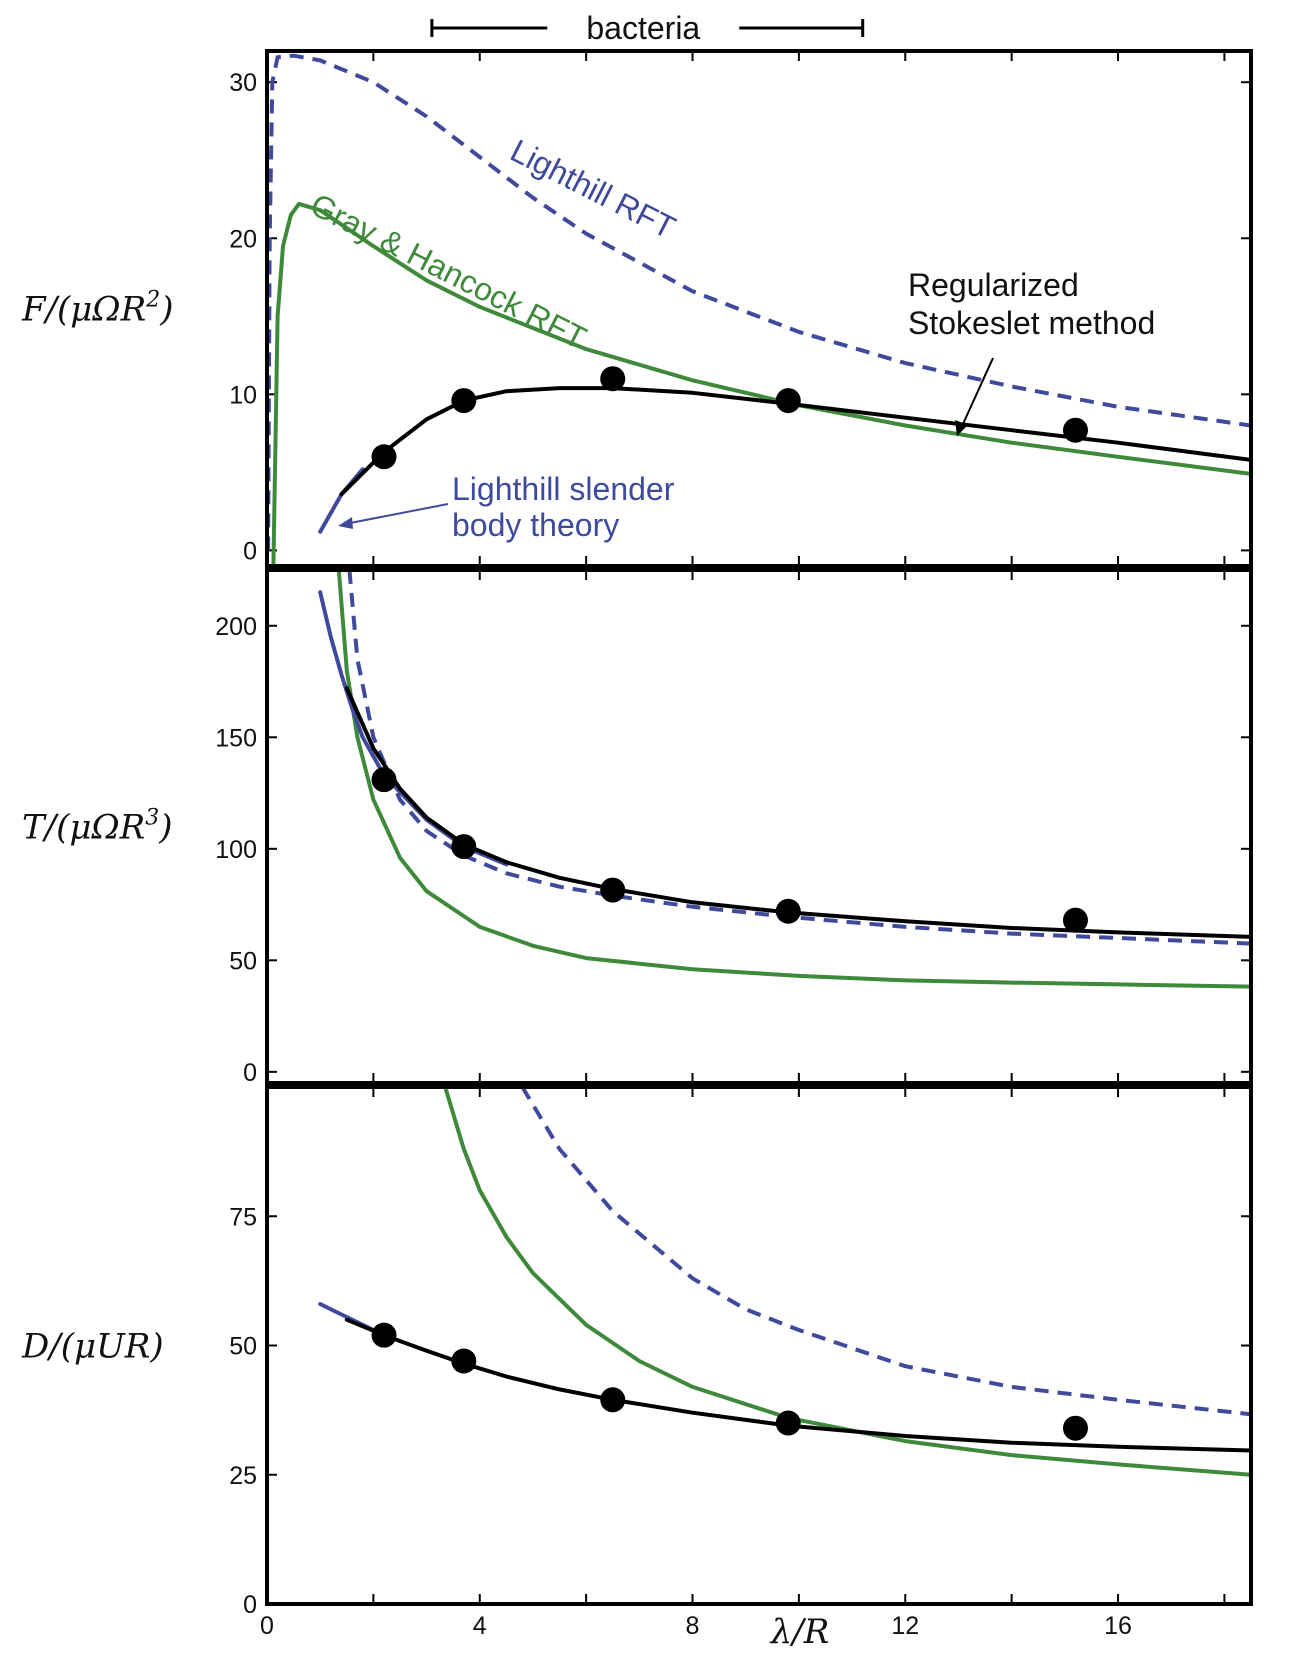  Describe the element at coordinates (448, 271) in the screenshot. I see `gray-hancock-rft-label: Gray & Hancock RFT` at that location.